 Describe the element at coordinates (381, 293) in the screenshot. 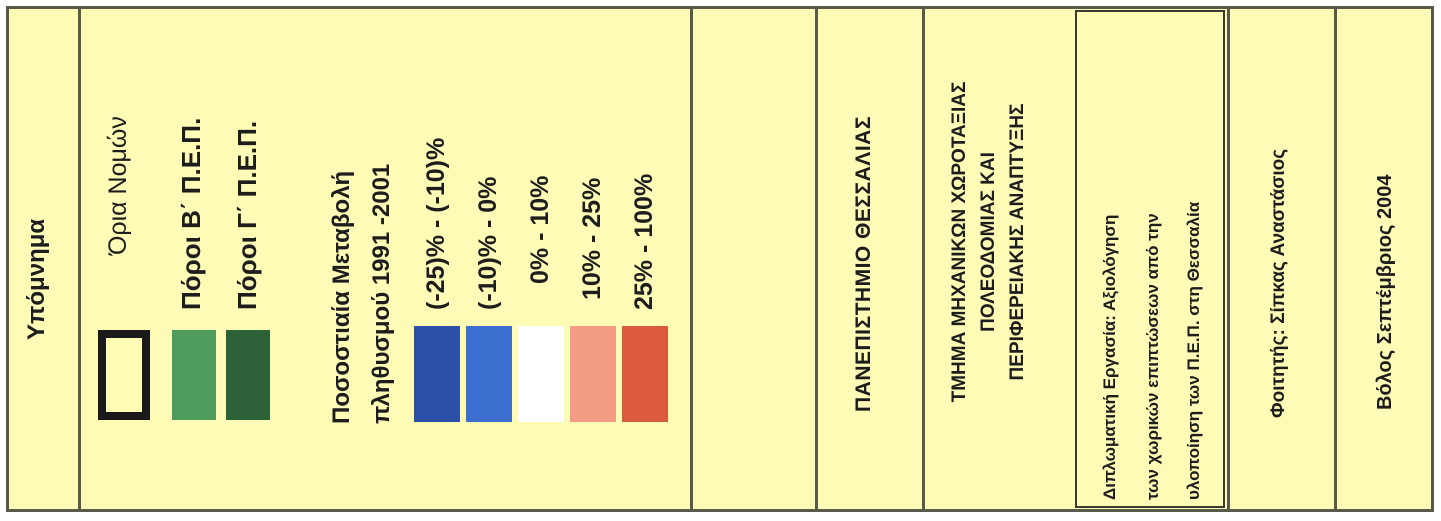

I see `change-title-line2: πληθυσμού 1991 -2001` at that location.